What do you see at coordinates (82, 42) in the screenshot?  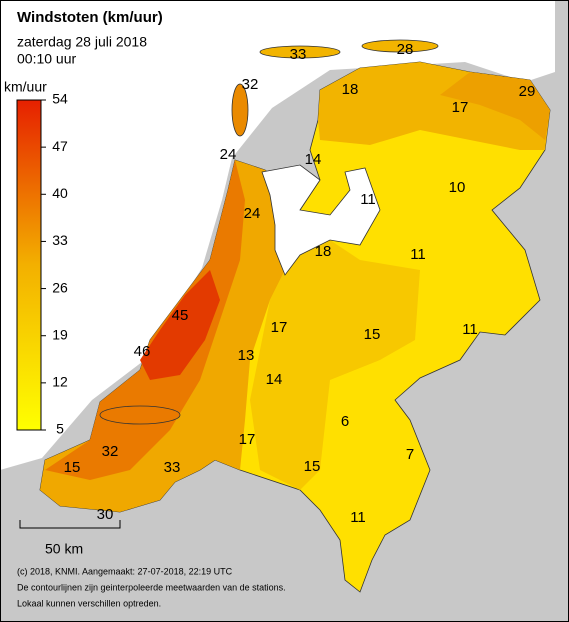 I see `subtitle: zaterdag 28 juli 2018` at bounding box center [82, 42].